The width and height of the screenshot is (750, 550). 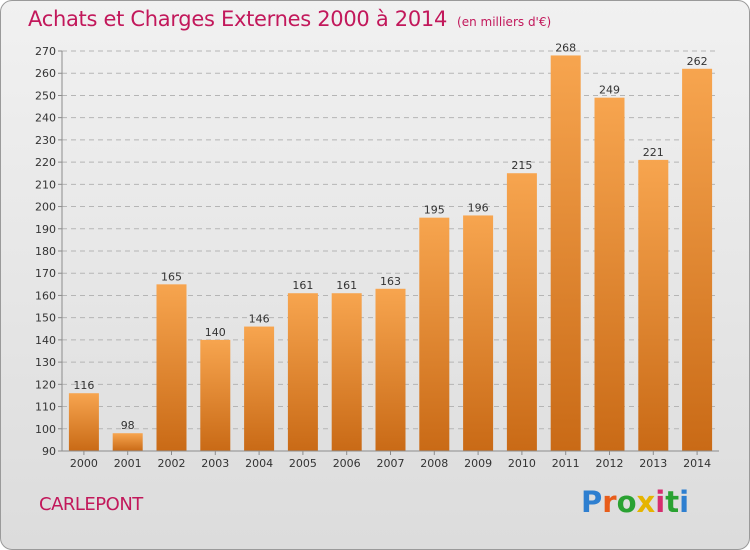 What do you see at coordinates (390, 281) in the screenshot?
I see `data-label-2007: 163` at bounding box center [390, 281].